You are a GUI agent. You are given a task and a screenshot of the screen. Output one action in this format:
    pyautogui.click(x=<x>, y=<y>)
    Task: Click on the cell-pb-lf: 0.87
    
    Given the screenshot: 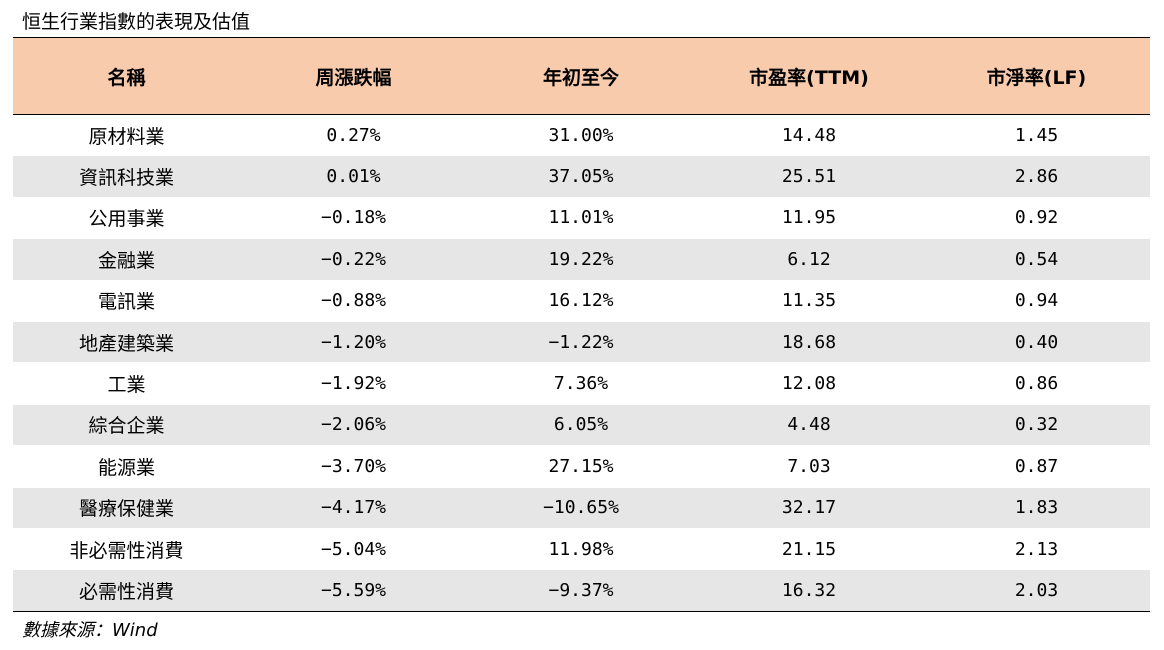 What is the action you would take?
    pyautogui.click(x=1036, y=466)
    